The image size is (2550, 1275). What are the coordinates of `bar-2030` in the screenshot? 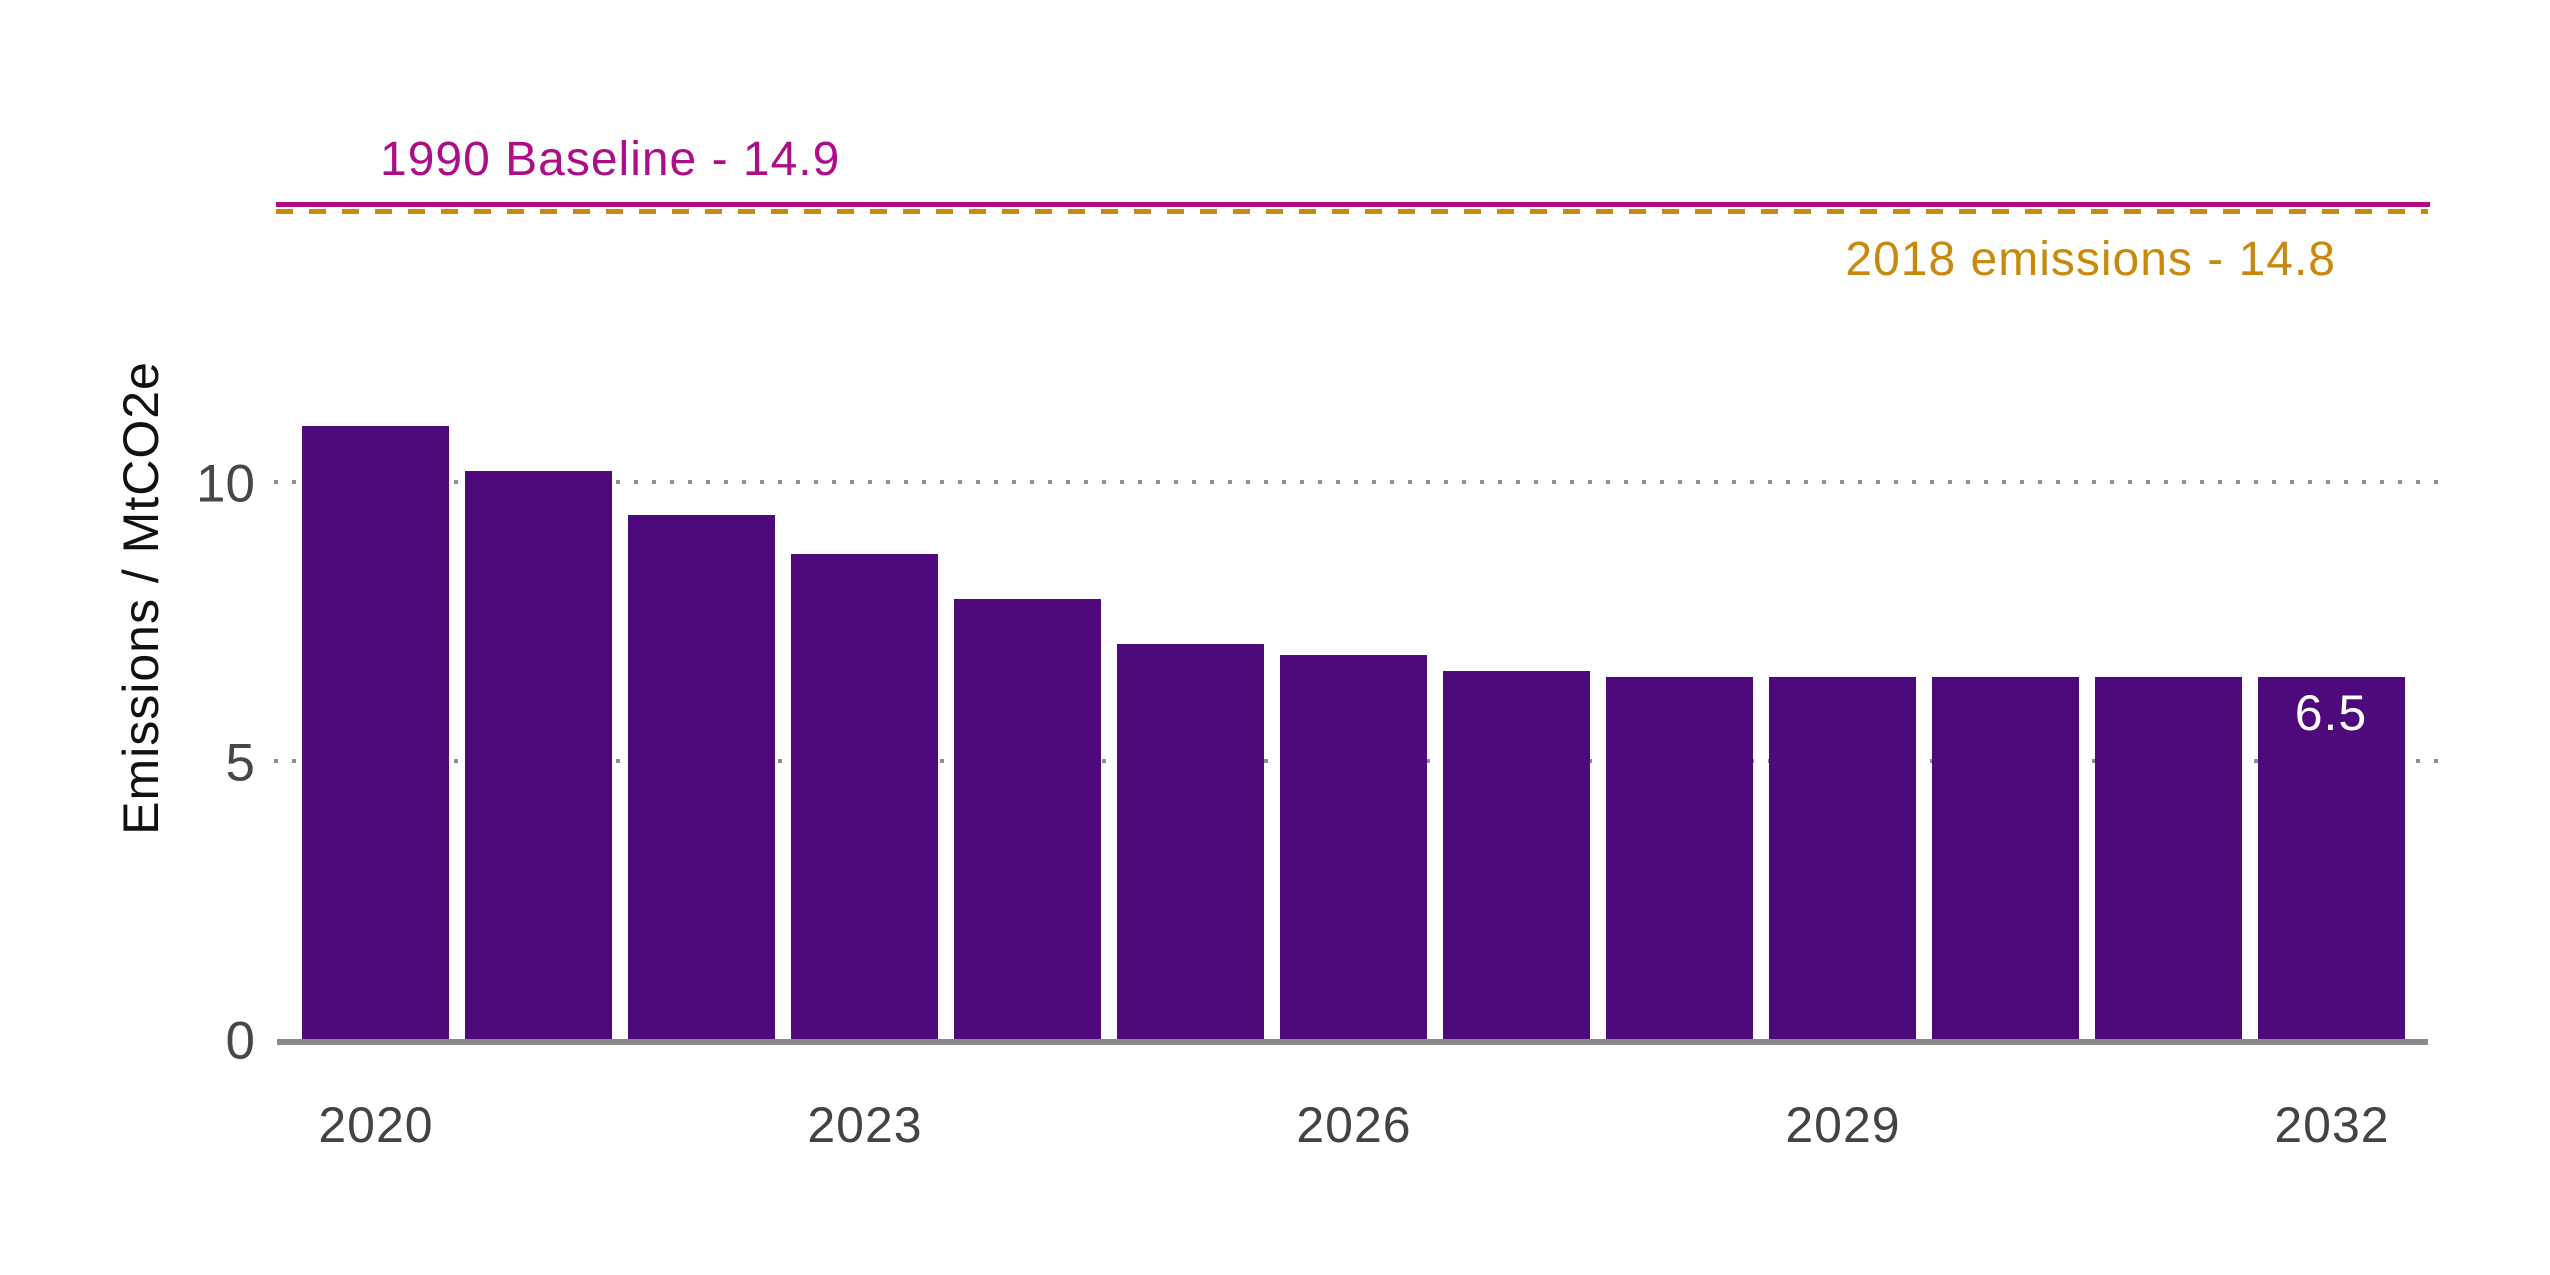 It's located at (2005, 858).